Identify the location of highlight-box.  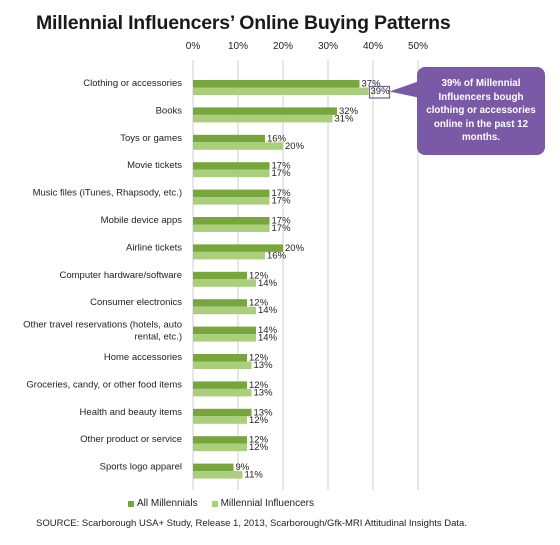
(379, 92).